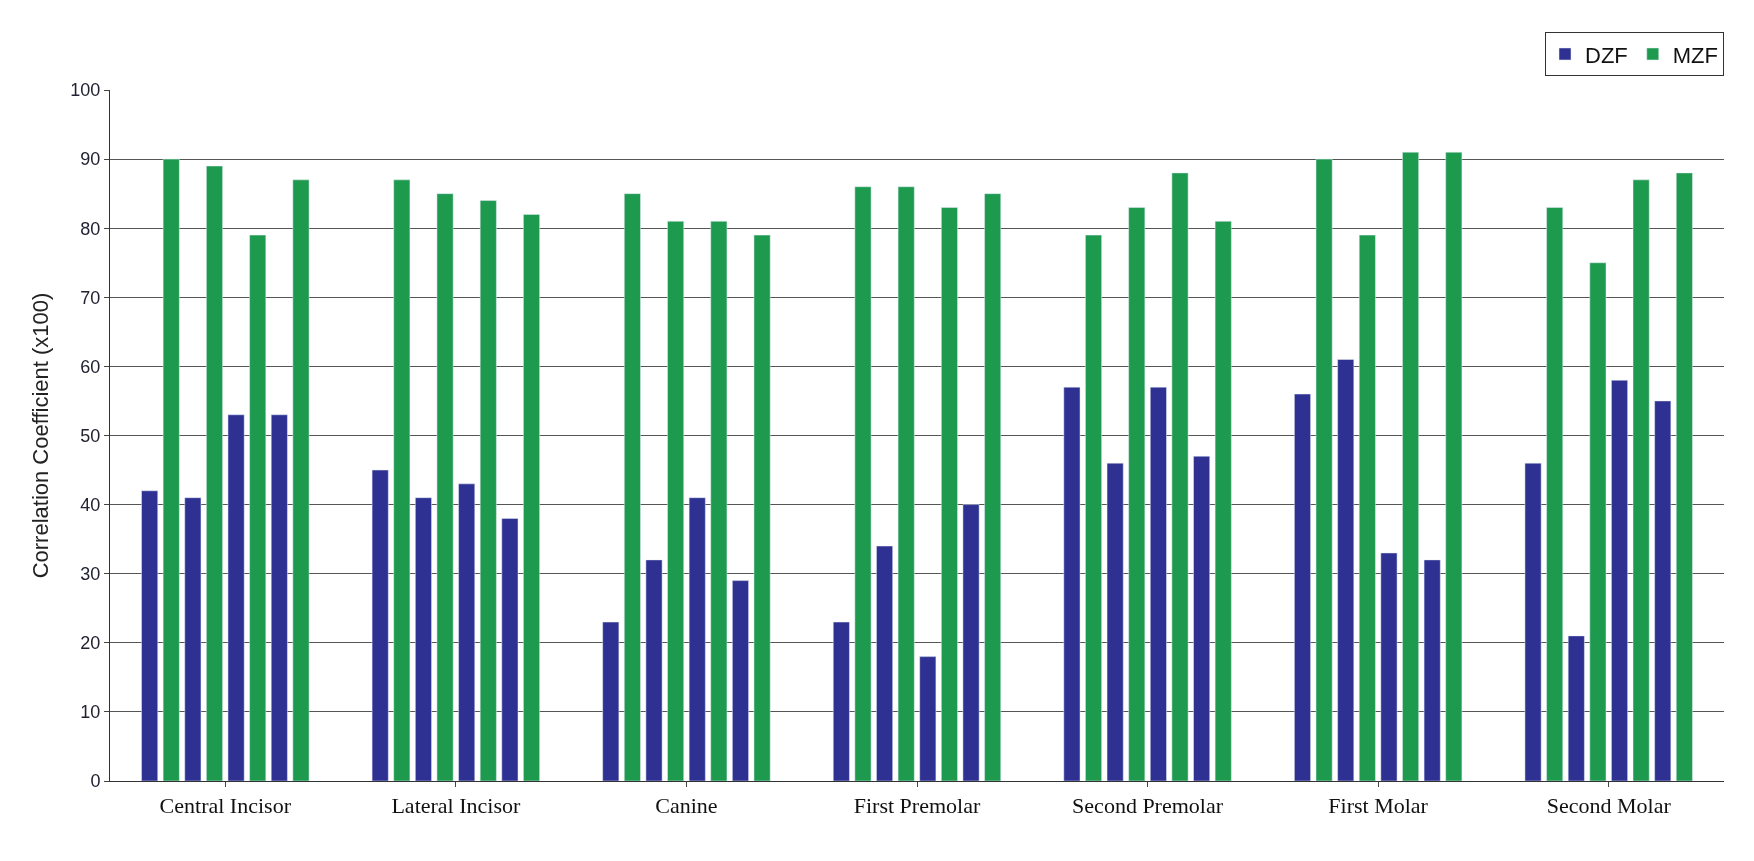  I want to click on y-tick-label: 30, so click(90, 574).